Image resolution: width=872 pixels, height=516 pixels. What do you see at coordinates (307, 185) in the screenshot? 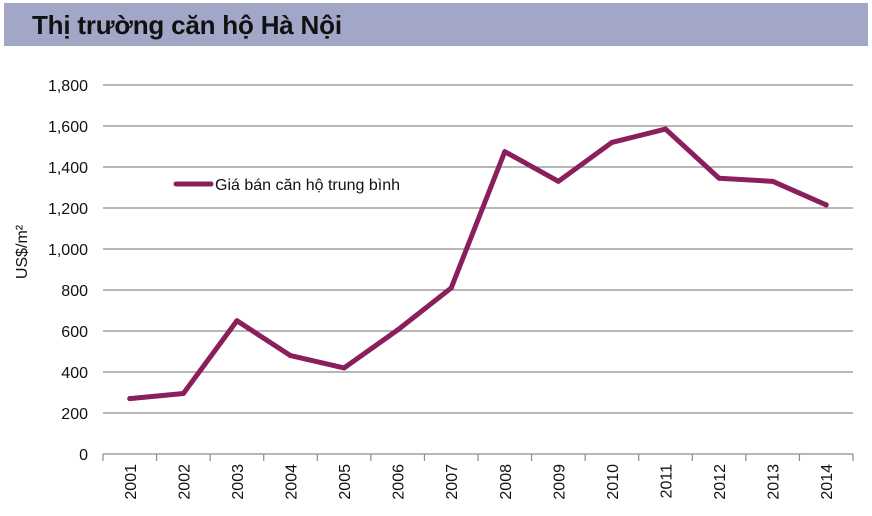
I see `legend-label: Giá bán căn hộ trung bình` at bounding box center [307, 185].